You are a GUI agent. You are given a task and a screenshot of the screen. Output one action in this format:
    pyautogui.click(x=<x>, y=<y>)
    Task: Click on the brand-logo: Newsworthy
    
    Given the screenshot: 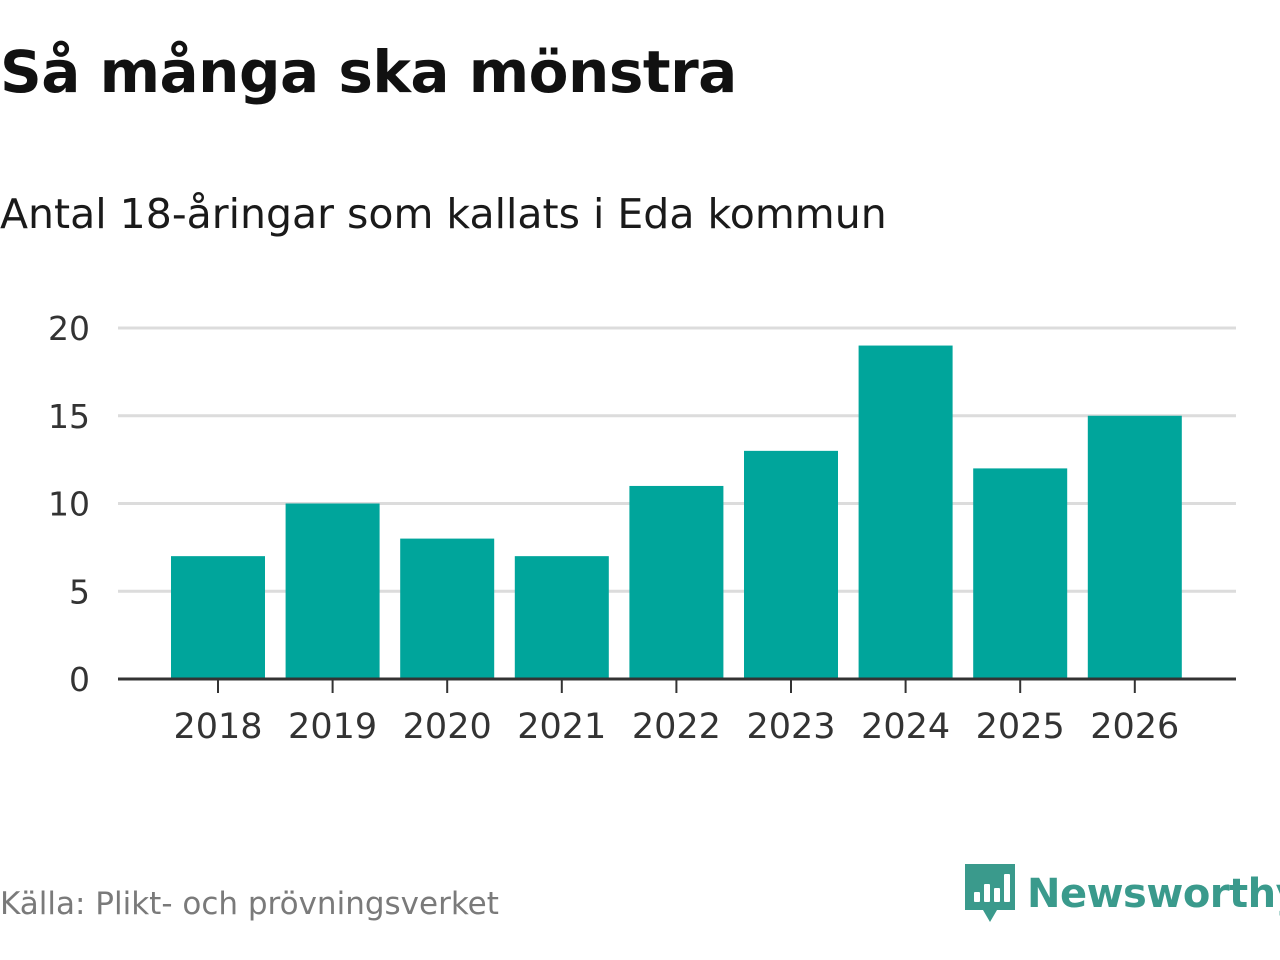 What is the action you would take?
    pyautogui.click(x=1122, y=894)
    